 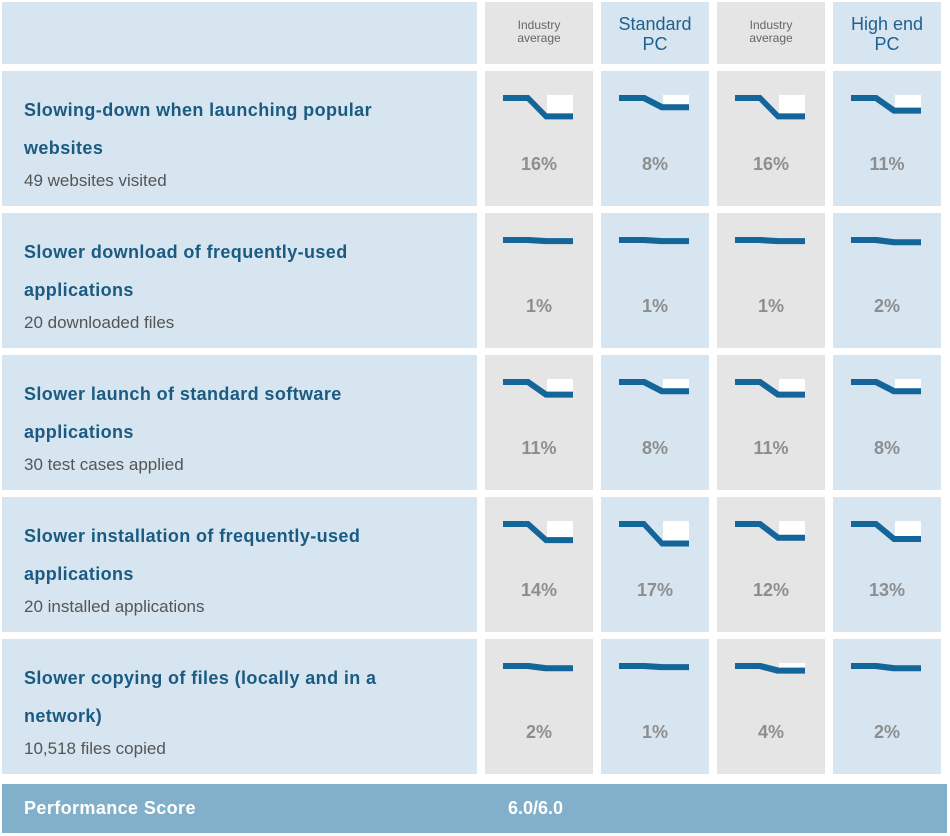 I want to click on value-cell-high-end-pc: 13%, so click(x=887, y=564).